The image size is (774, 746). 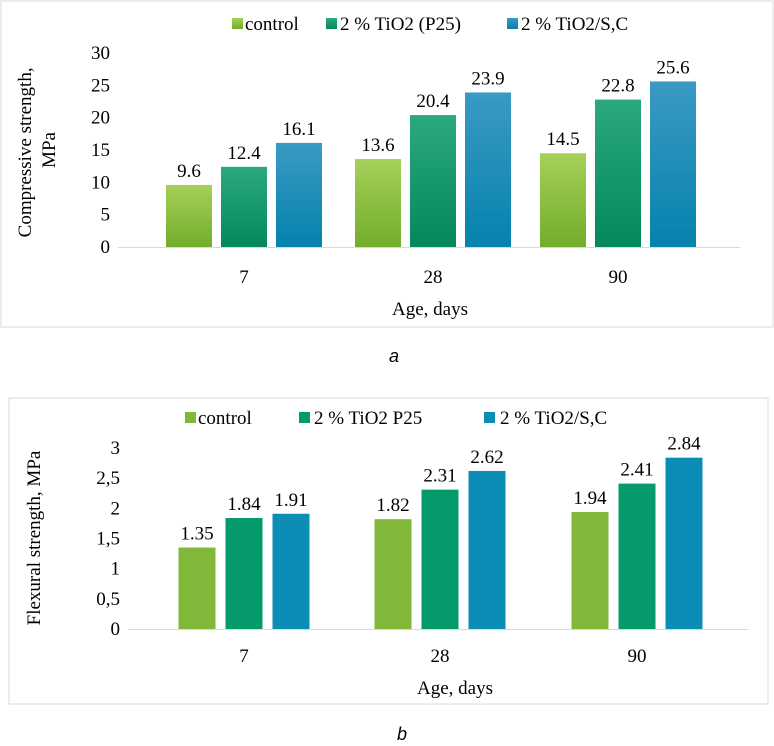 I want to click on chart-b-x-tick-label: 90, so click(x=637, y=656).